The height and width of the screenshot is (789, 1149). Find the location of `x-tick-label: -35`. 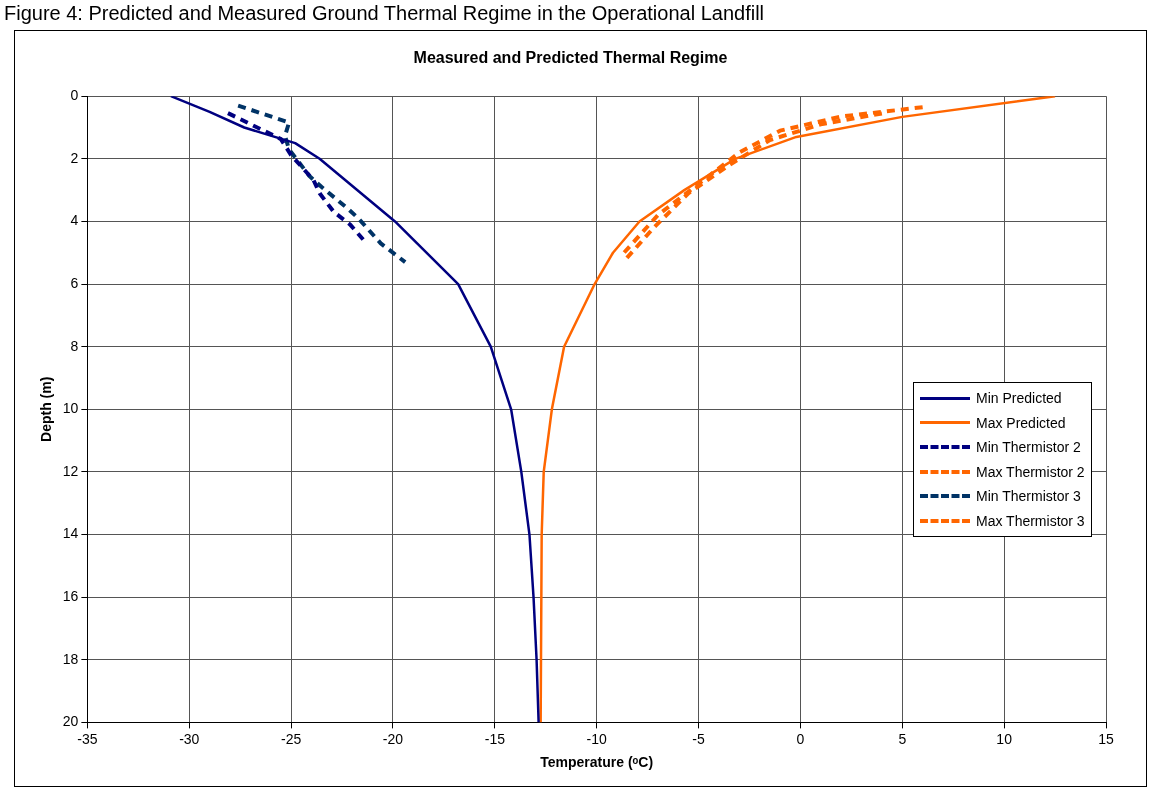

x-tick-label: -35 is located at coordinates (87, 738).